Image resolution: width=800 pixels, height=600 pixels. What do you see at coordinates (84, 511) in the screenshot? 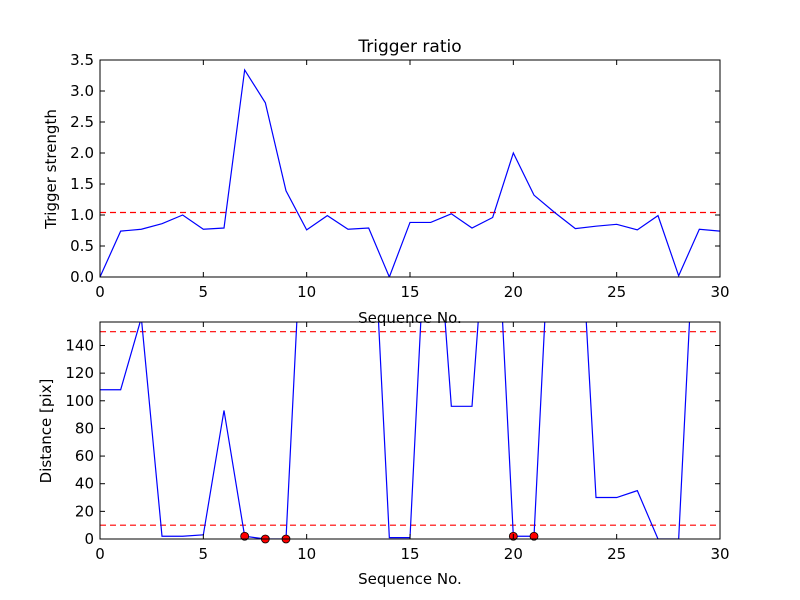
I see `y-tick-label: 20` at bounding box center [84, 511].